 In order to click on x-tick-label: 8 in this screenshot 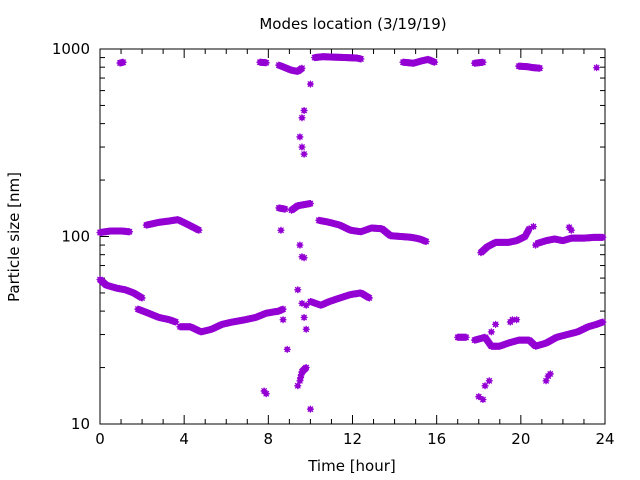, I will do `click(269, 439)`.